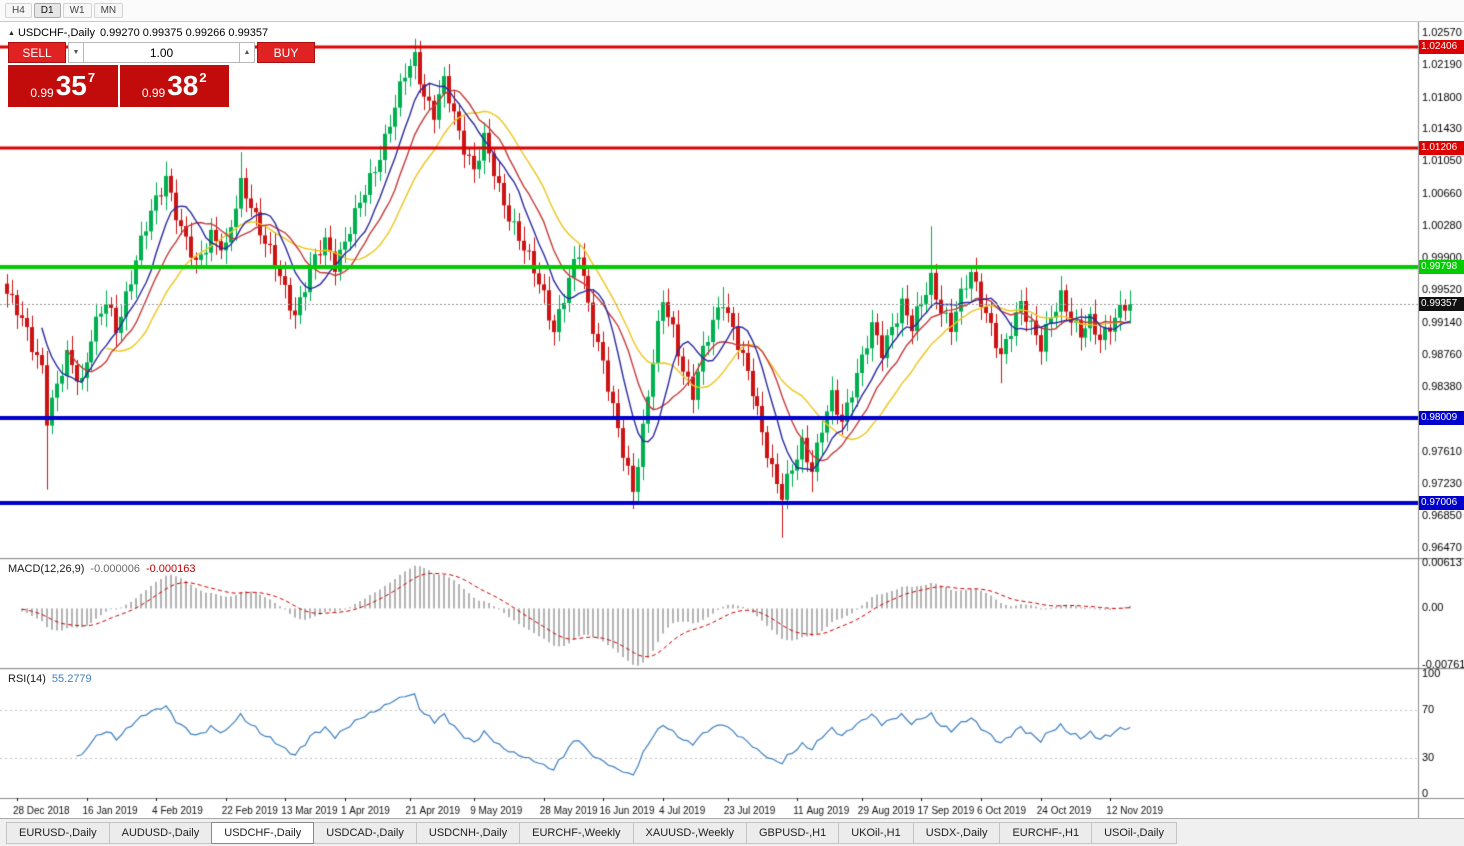 This screenshot has width=1464, height=846. I want to click on volume-control: ▼ ▲, so click(161, 52).